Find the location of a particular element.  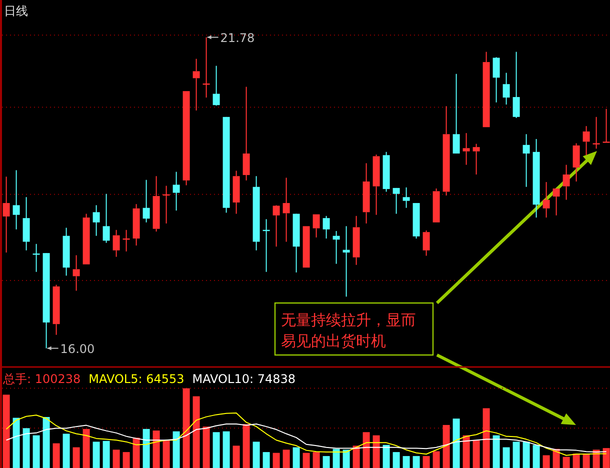

annotation: 16.00 is located at coordinates (77, 349).